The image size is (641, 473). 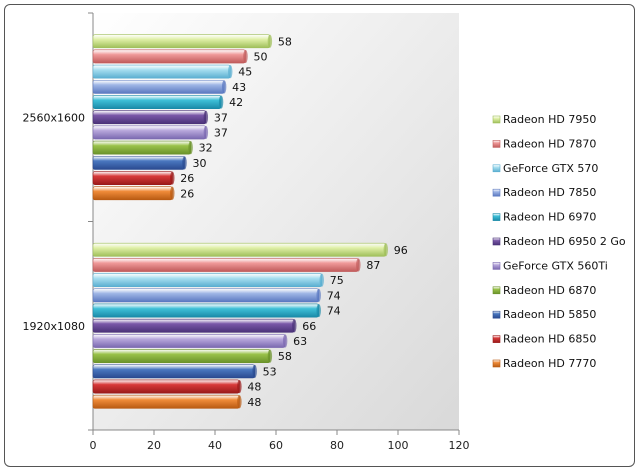 I want to click on data-label: 96, so click(x=401, y=250).